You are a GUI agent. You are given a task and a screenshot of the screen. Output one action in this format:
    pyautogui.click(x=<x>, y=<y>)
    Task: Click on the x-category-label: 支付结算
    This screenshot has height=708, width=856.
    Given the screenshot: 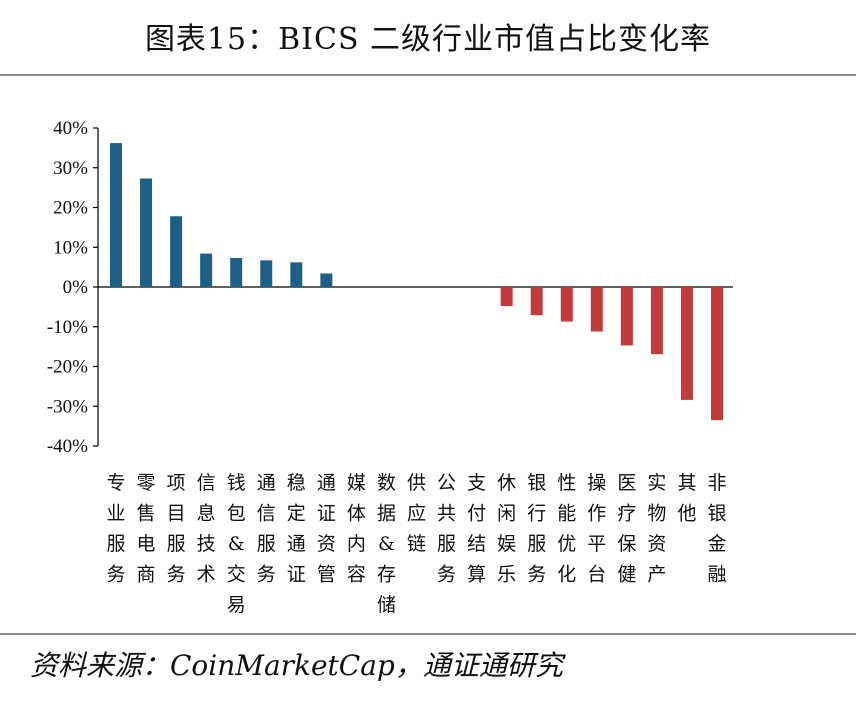 What is the action you would take?
    pyautogui.click(x=476, y=529)
    